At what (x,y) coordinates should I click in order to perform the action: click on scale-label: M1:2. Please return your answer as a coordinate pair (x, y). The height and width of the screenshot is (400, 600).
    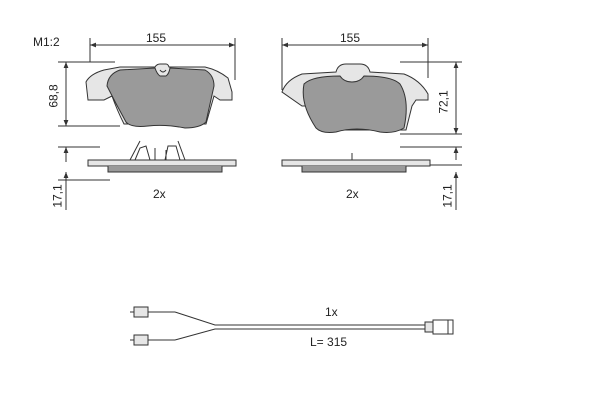
    Looking at the image, I should click on (46, 42).